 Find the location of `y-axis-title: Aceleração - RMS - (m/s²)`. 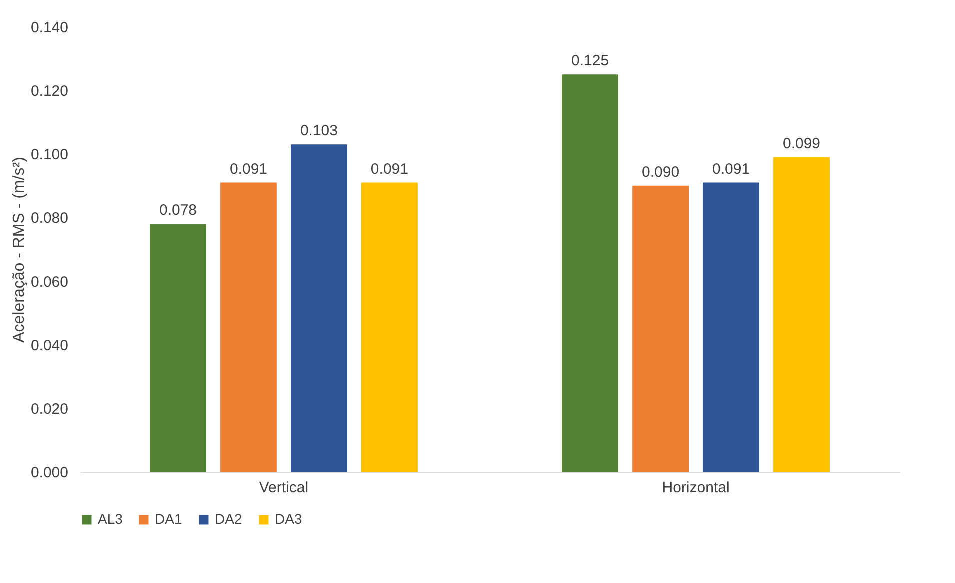

y-axis-title: Aceleração - RMS - (m/s²) is located at coordinates (19, 250).